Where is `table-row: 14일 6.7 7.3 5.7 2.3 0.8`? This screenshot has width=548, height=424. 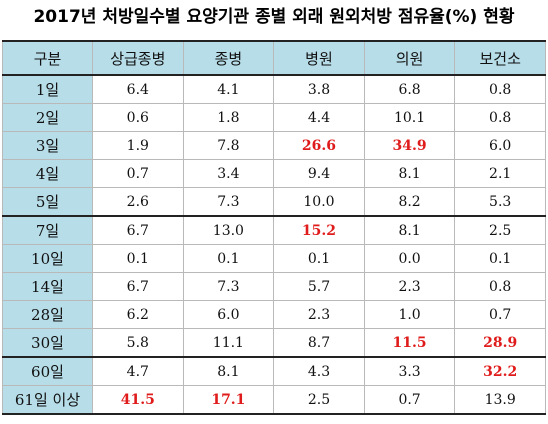 table-row: 14일 6.7 7.3 5.7 2.3 0.8 is located at coordinates (274, 286).